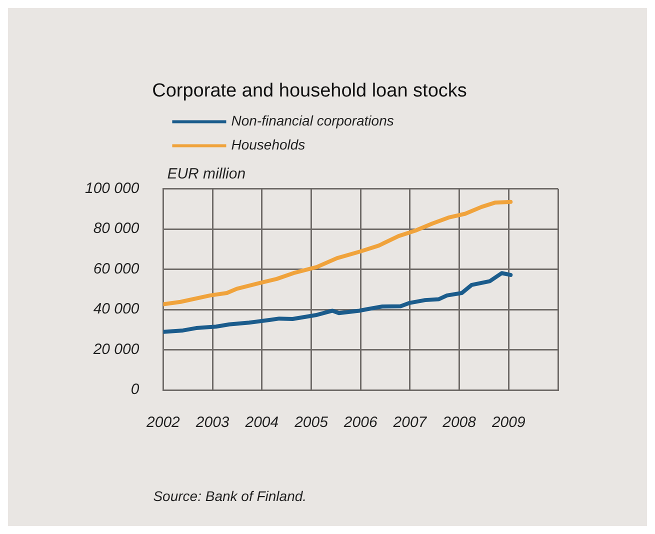  Describe the element at coordinates (116, 309) in the screenshot. I see `y-tick-label: 40 000` at that location.